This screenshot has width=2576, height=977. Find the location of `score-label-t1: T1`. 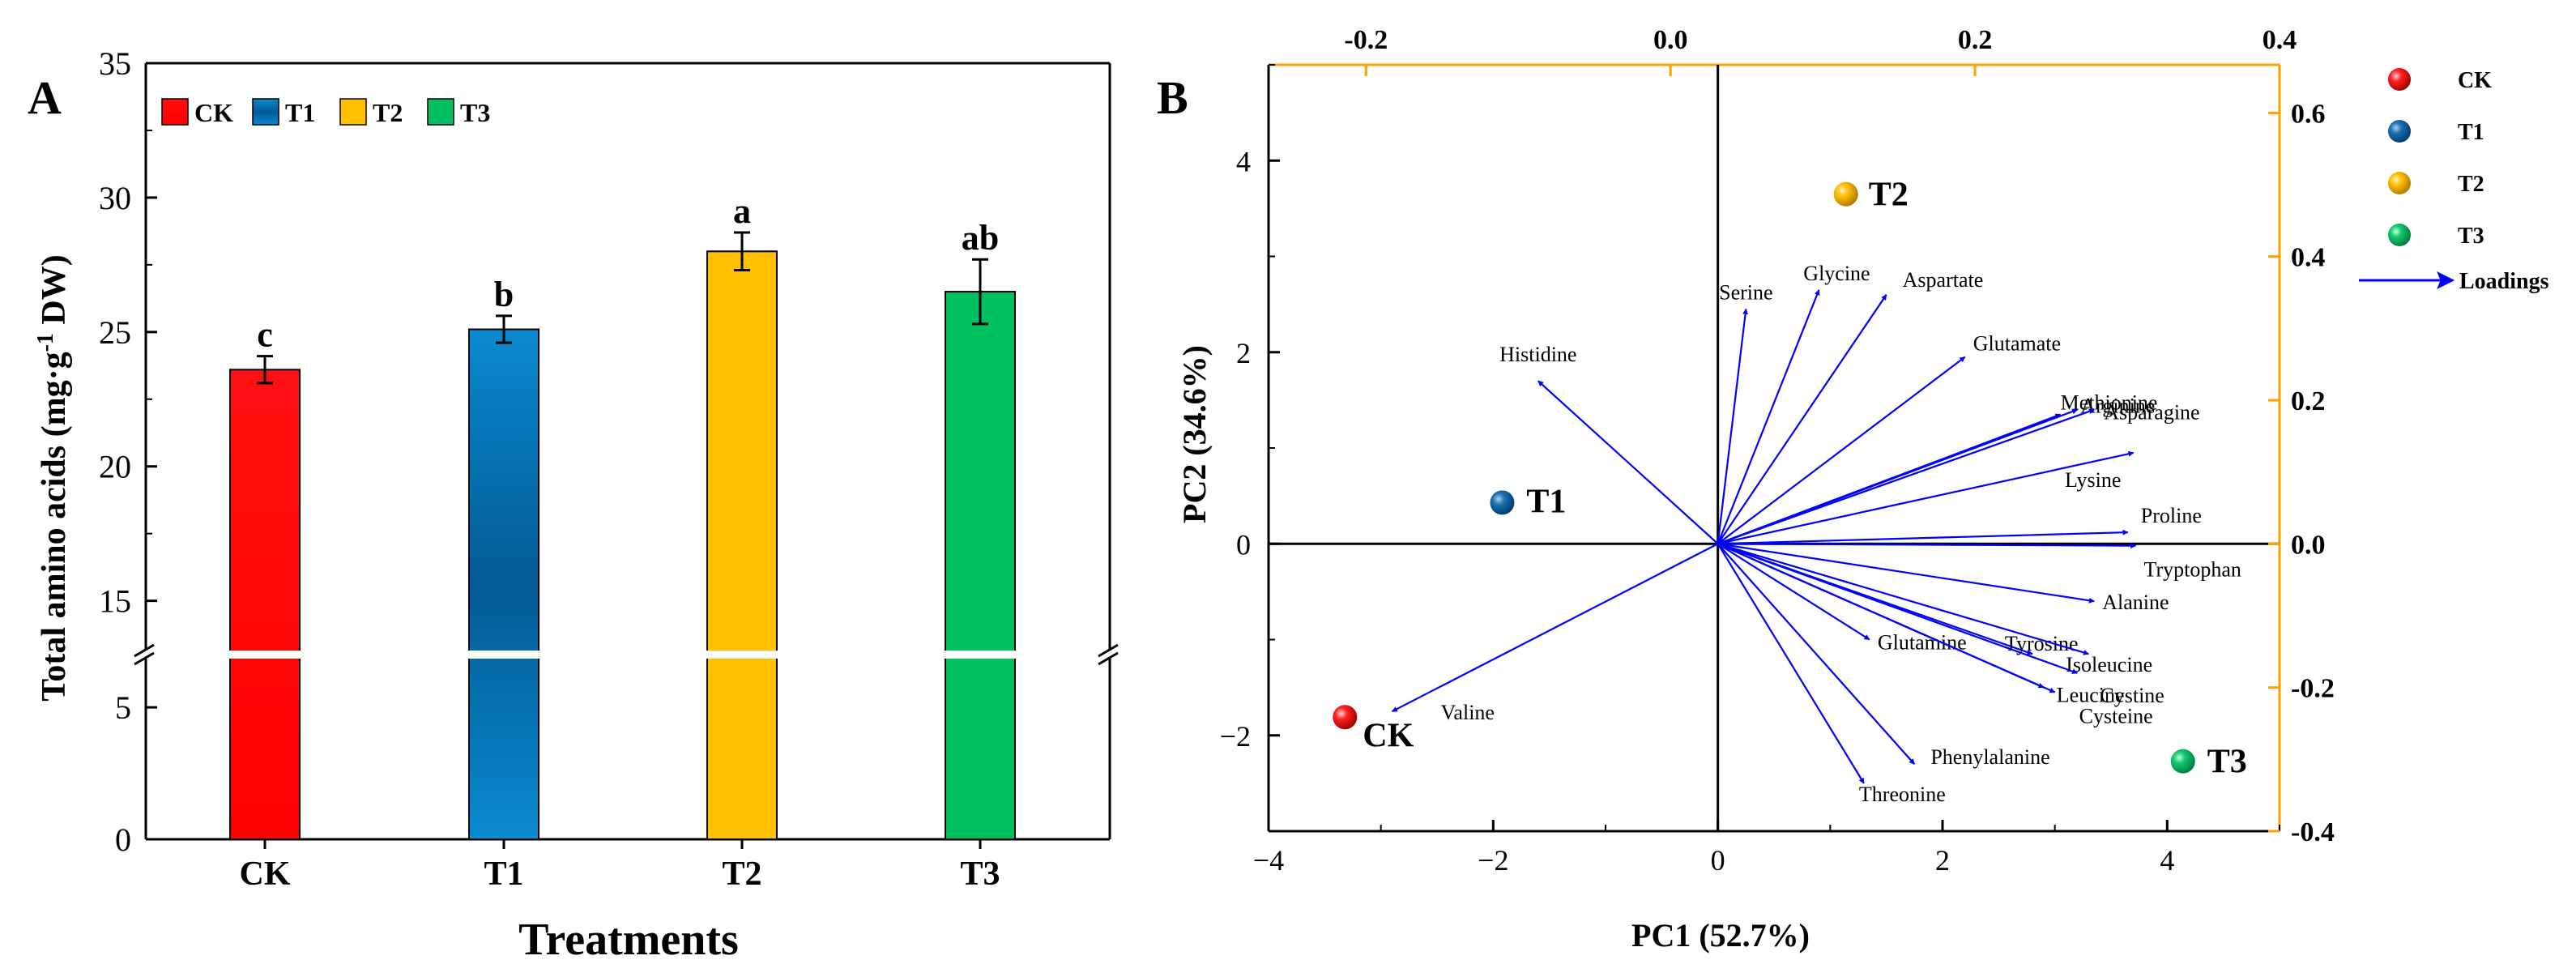

score-label-t1: T1 is located at coordinates (1546, 502).